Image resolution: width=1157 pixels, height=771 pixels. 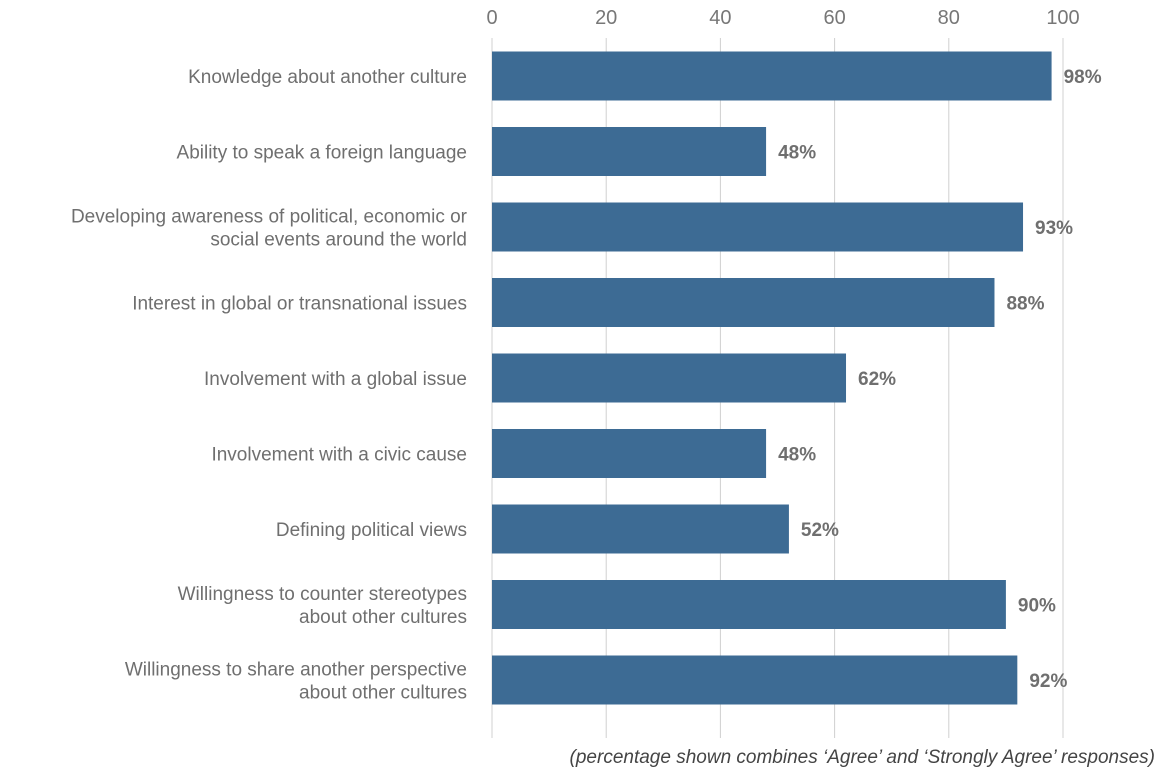 I want to click on bar-value-label: 98%, so click(x=1083, y=77).